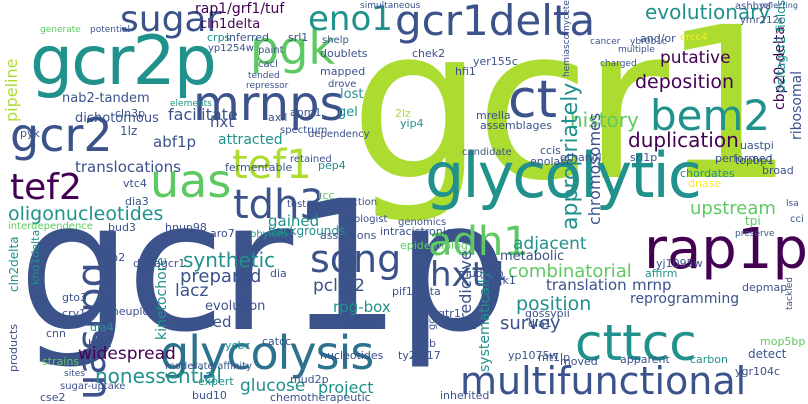  I want to click on word-mop5bp: mop5bp, so click(783, 341).